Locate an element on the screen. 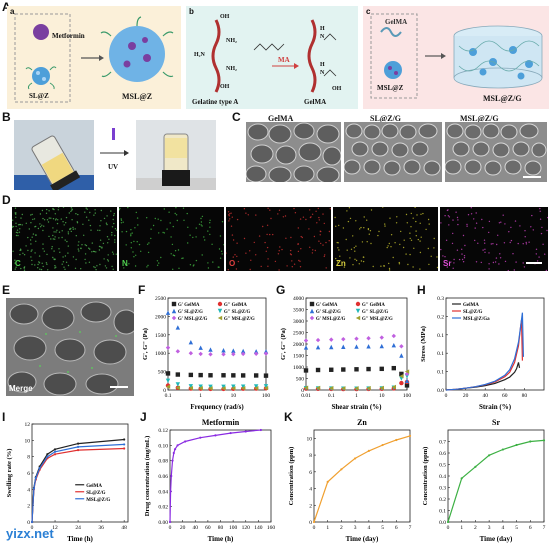 Image resolution: width=553 pixels, height=545 pixels. legend-label: G'' SL@Z/G is located at coordinates (375, 312).